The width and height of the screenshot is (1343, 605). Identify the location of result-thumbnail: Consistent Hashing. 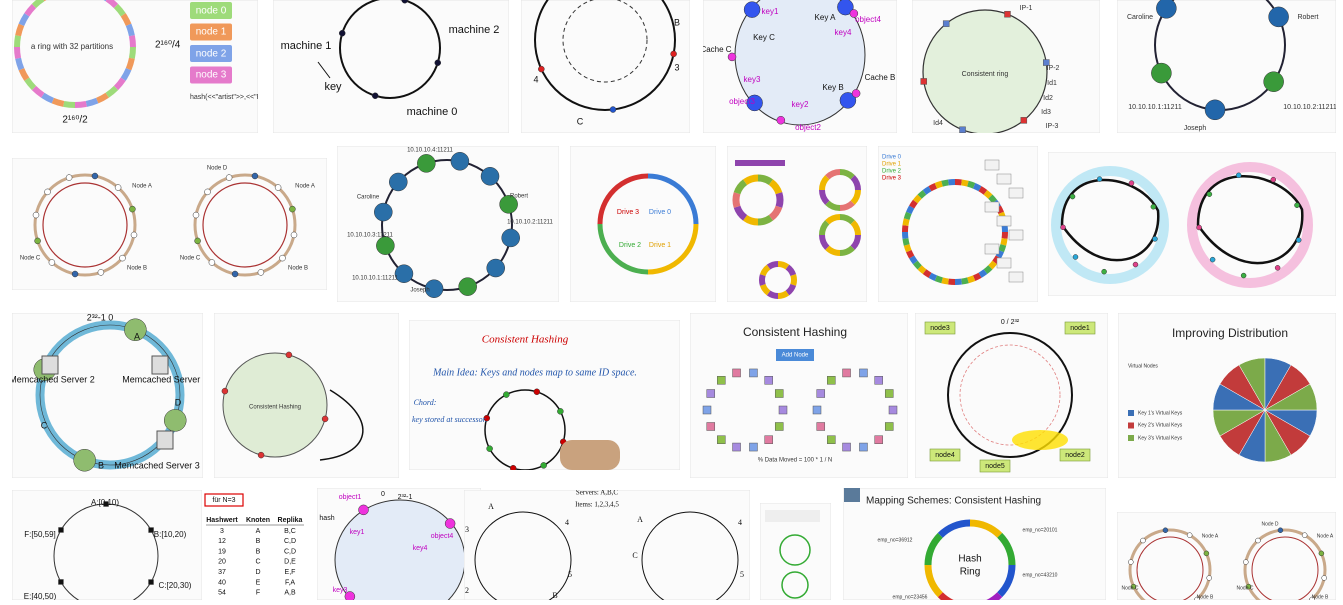
(306, 395).